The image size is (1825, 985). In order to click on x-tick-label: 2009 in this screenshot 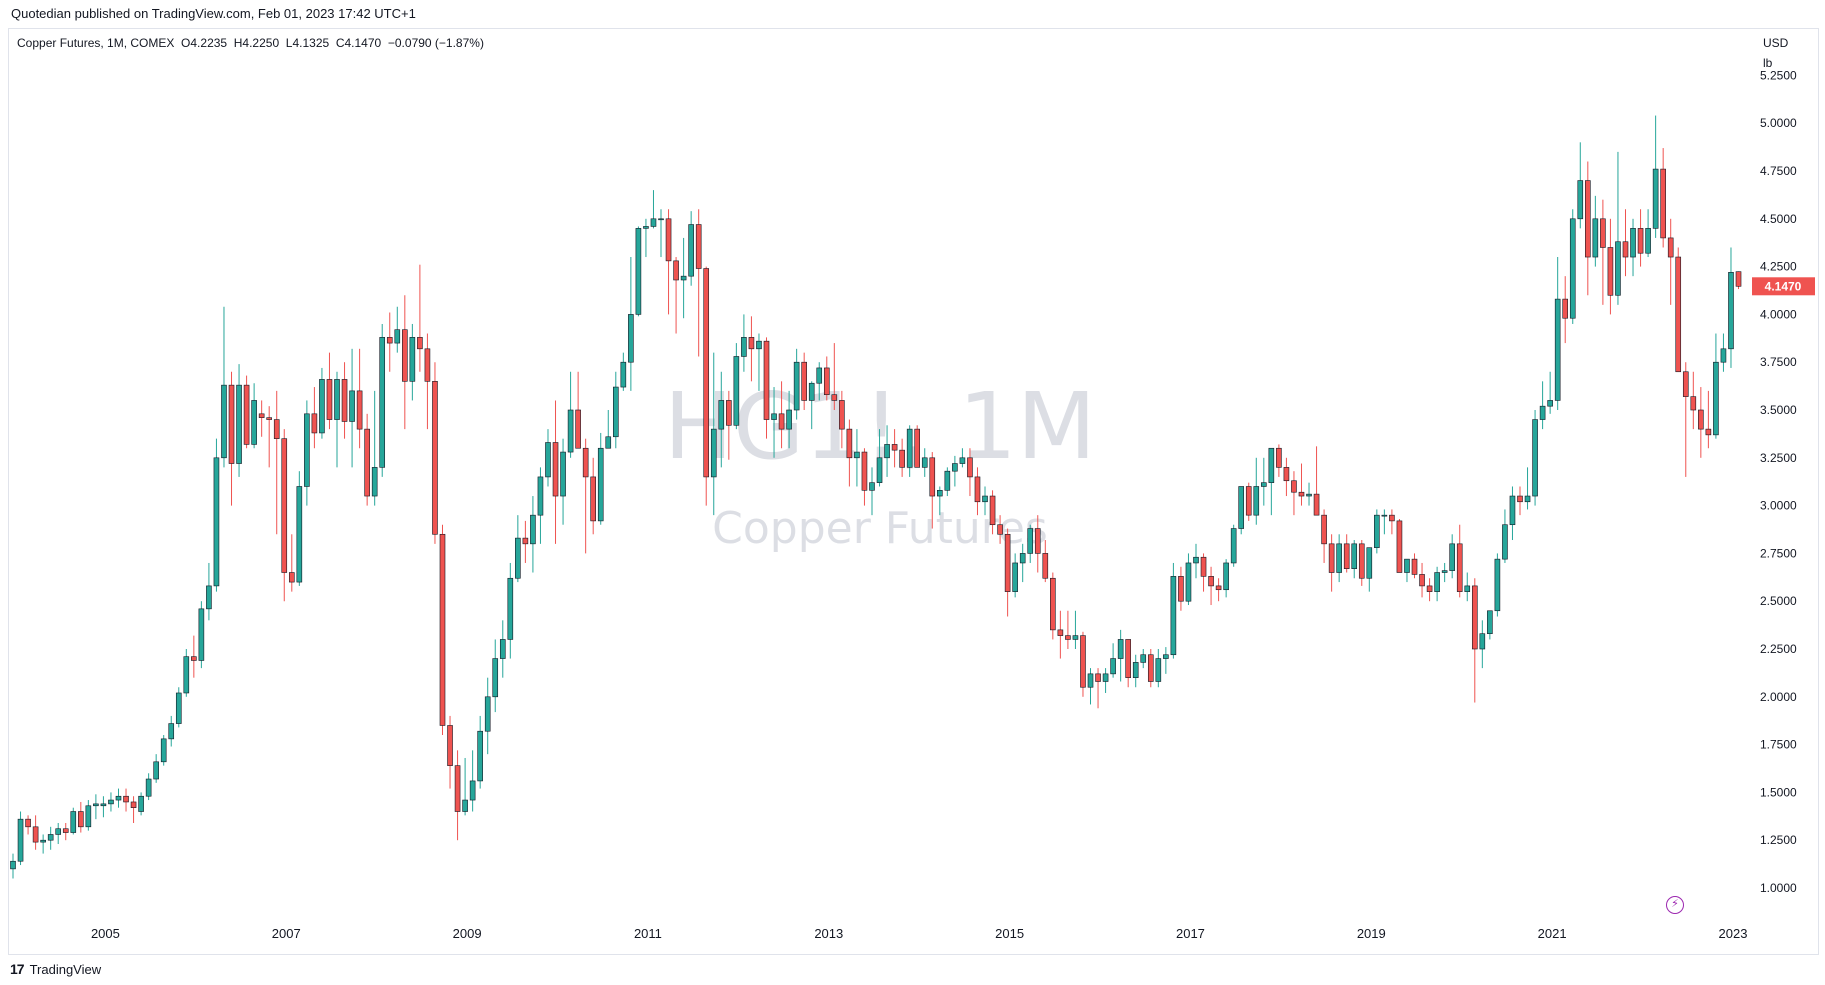, I will do `click(467, 933)`.